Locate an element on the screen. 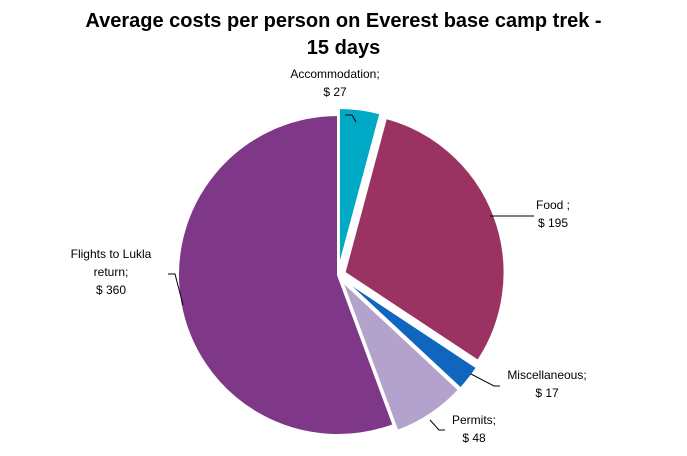  data-label-miscellaneous: Miscellaneous; $ 17 is located at coordinates (546, 384).